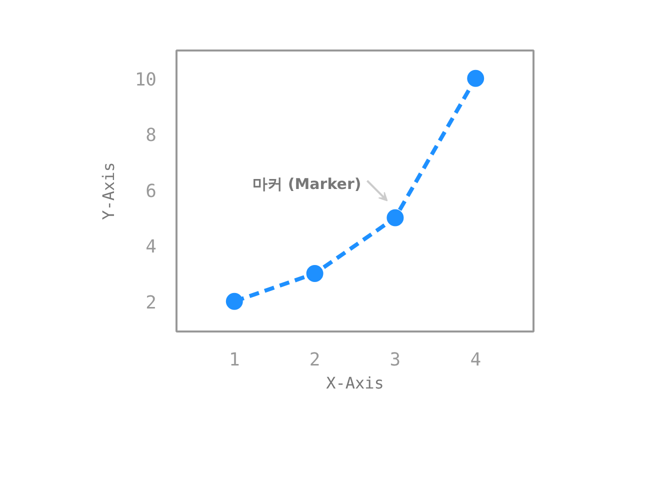 The width and height of the screenshot is (660, 495). I want to click on y-tick-label: 10, so click(145, 79).